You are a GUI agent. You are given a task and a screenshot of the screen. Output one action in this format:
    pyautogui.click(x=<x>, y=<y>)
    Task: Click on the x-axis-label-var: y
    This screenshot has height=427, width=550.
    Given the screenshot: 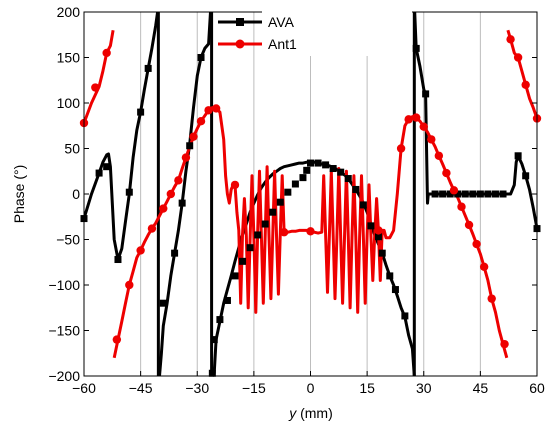 What is the action you would take?
    pyautogui.click(x=292, y=413)
    